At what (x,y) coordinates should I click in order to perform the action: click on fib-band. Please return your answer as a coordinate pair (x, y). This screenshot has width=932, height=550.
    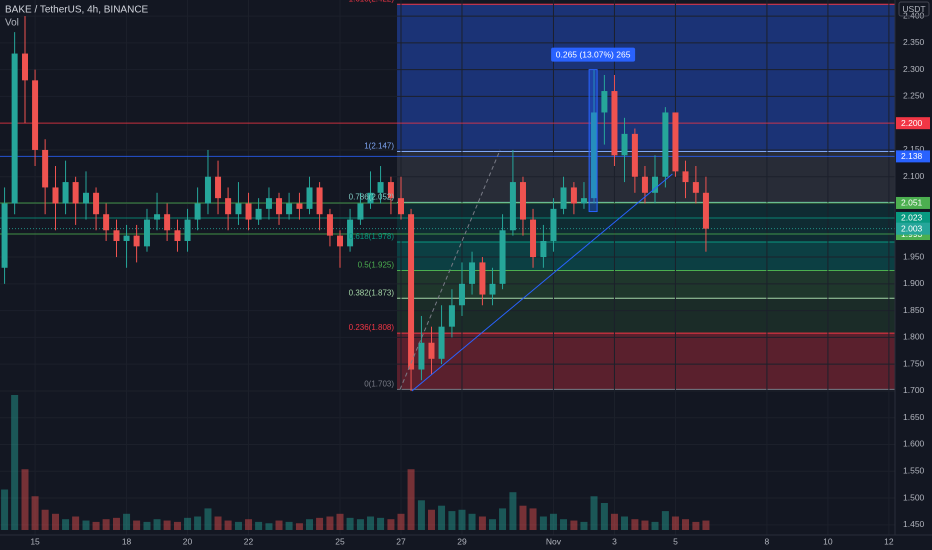
    Looking at the image, I should click on (646, 361).